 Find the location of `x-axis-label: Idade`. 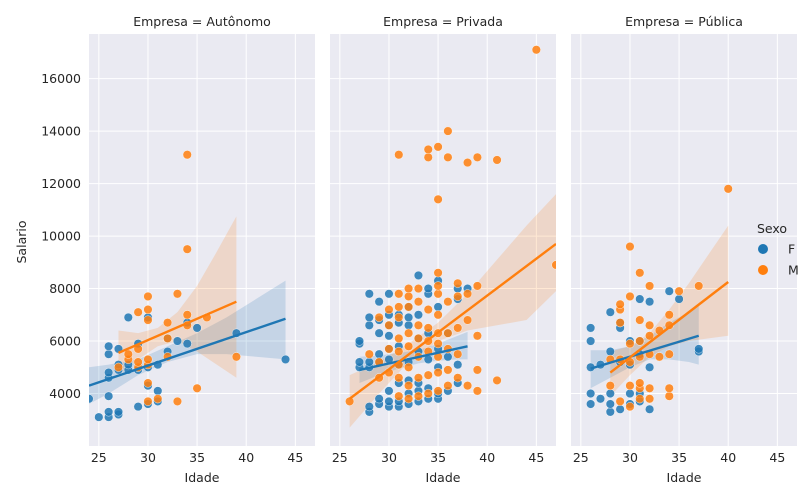

x-axis-label: Idade is located at coordinates (202, 477).